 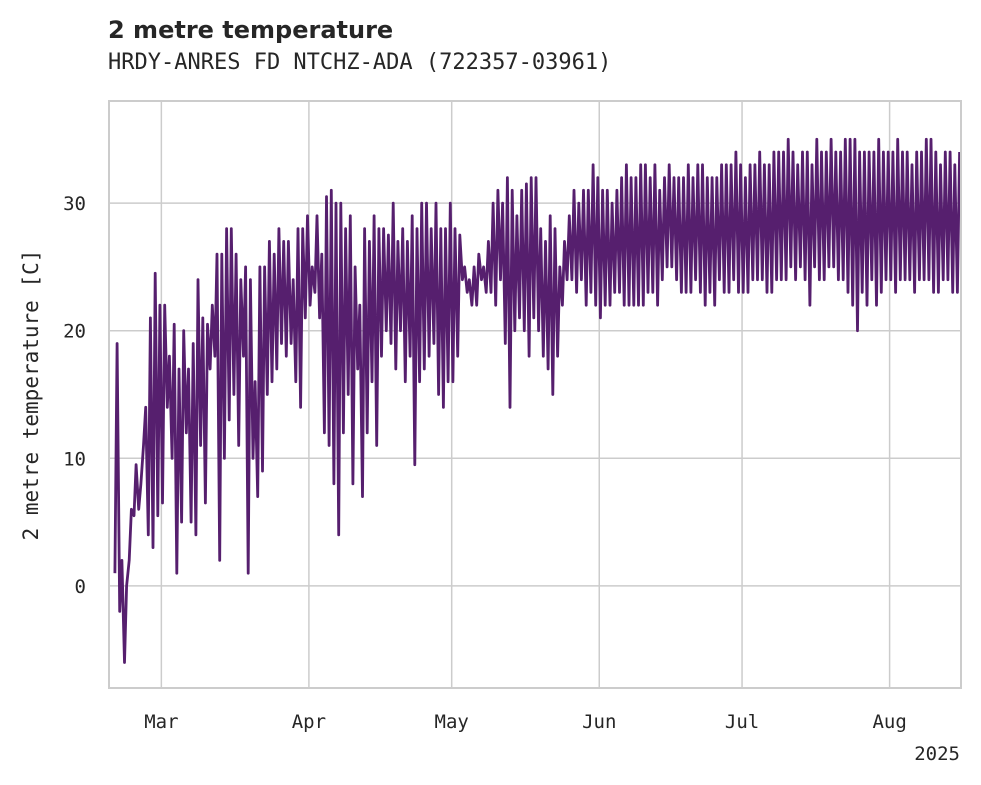 What do you see at coordinates (251, 30) in the screenshot?
I see `chart-title: 2 metre temperature` at bounding box center [251, 30].